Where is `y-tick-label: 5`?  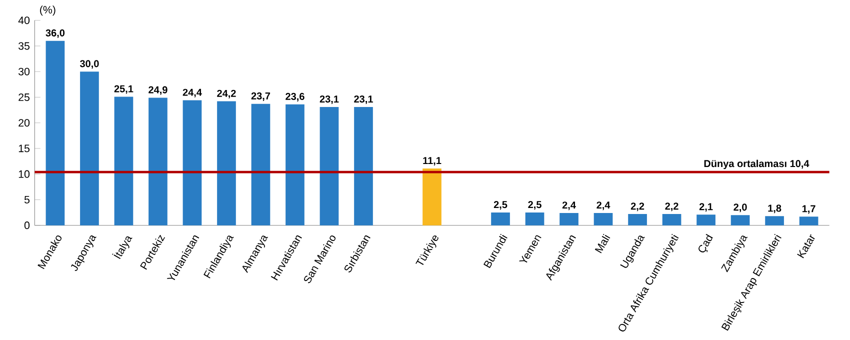 y-tick-label: 5 is located at coordinates (27, 200).